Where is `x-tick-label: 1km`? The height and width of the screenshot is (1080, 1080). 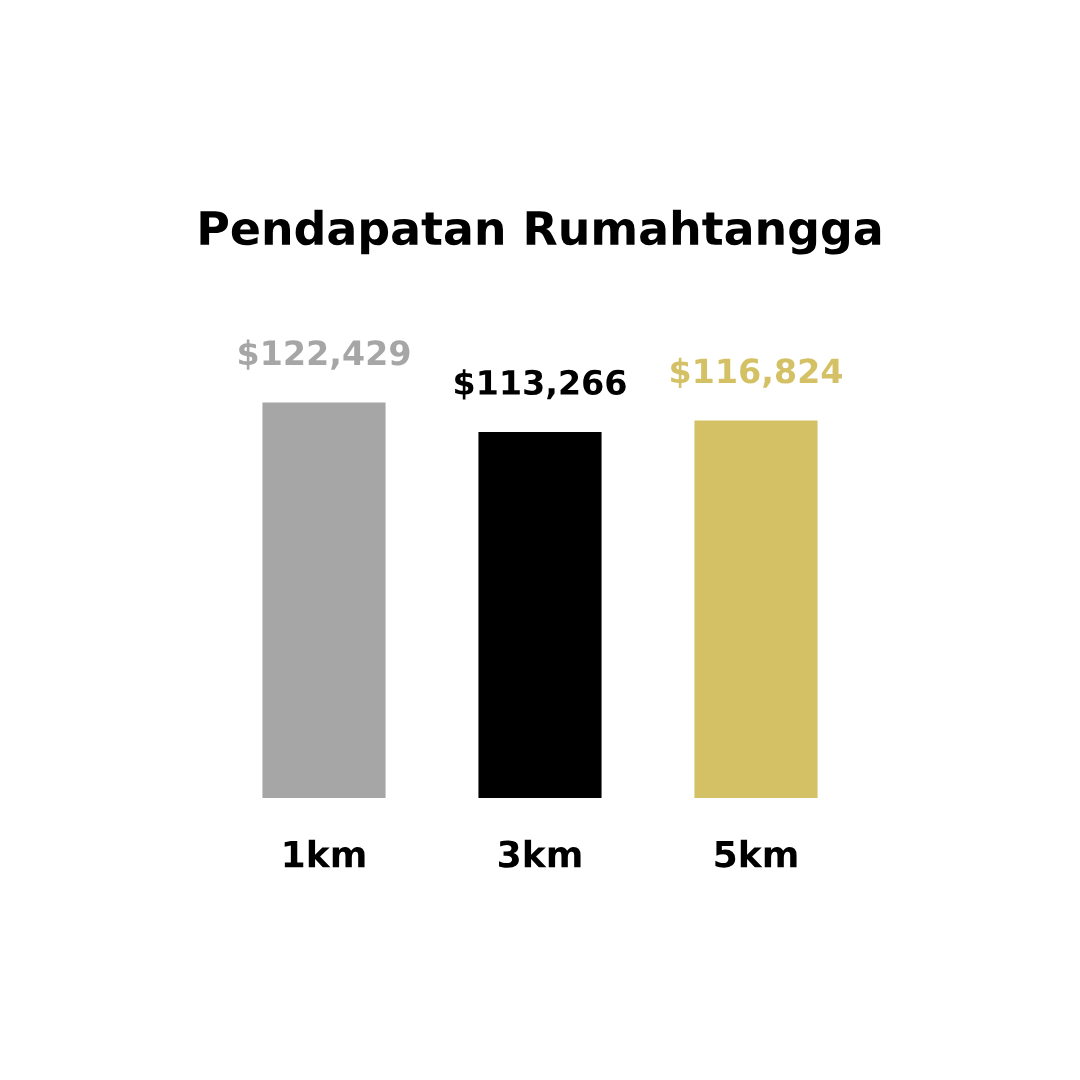
x-tick-label: 1km is located at coordinates (324, 853).